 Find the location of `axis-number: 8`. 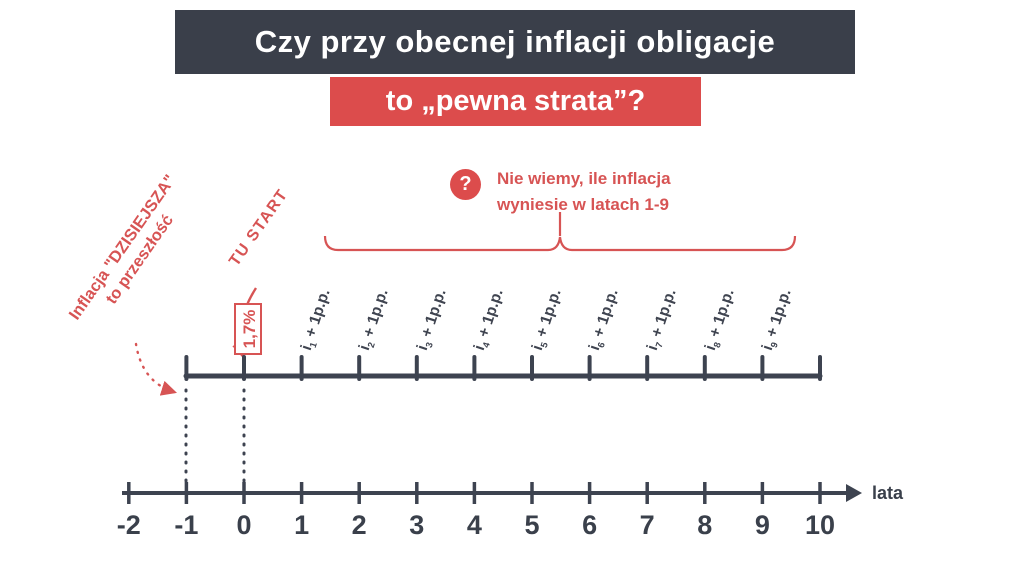

axis-number: 8 is located at coordinates (705, 525).